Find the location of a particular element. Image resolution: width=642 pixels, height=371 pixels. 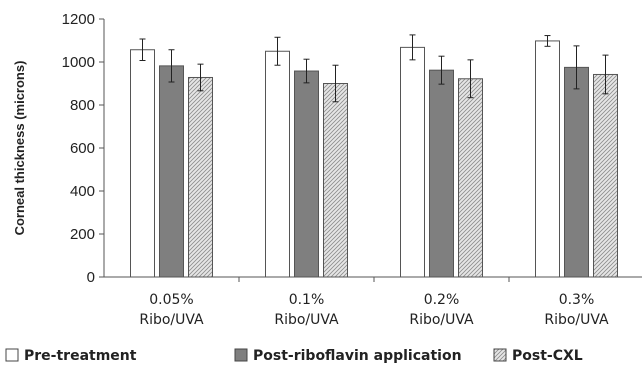

y-tick-label: 600 is located at coordinates (82, 148).